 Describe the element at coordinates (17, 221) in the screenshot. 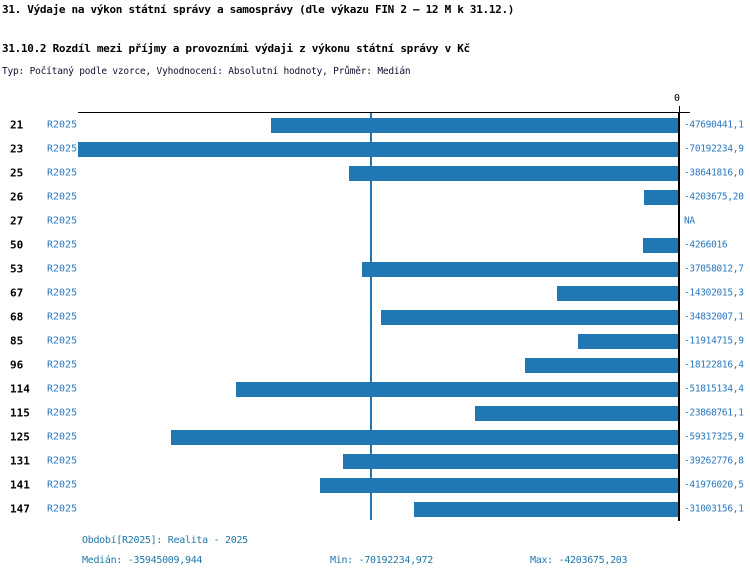

I see `category-label: 27` at that location.